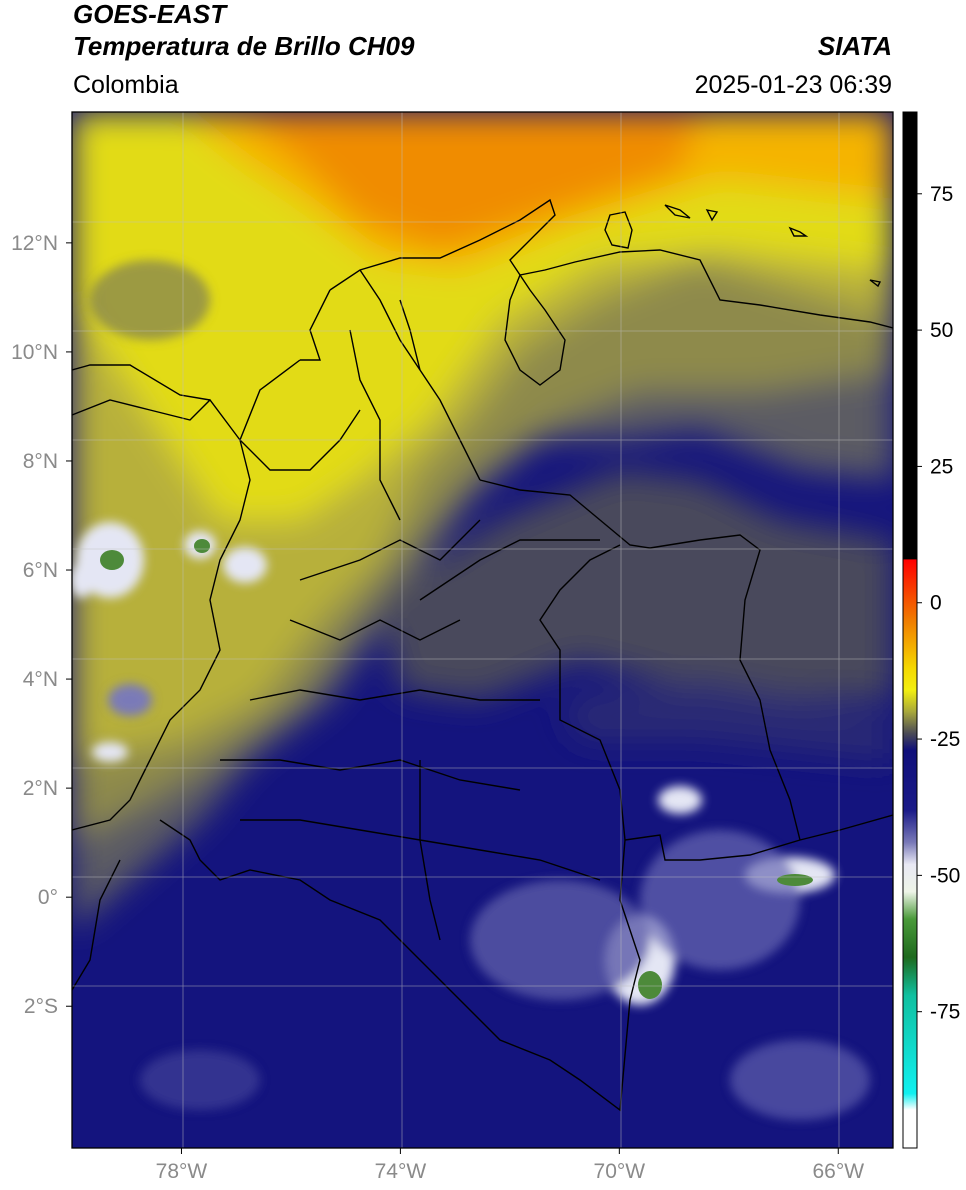 This screenshot has width=966, height=1190. Describe the element at coordinates (40, 788) in the screenshot. I see `lat-tick-label: 2°N` at that location.